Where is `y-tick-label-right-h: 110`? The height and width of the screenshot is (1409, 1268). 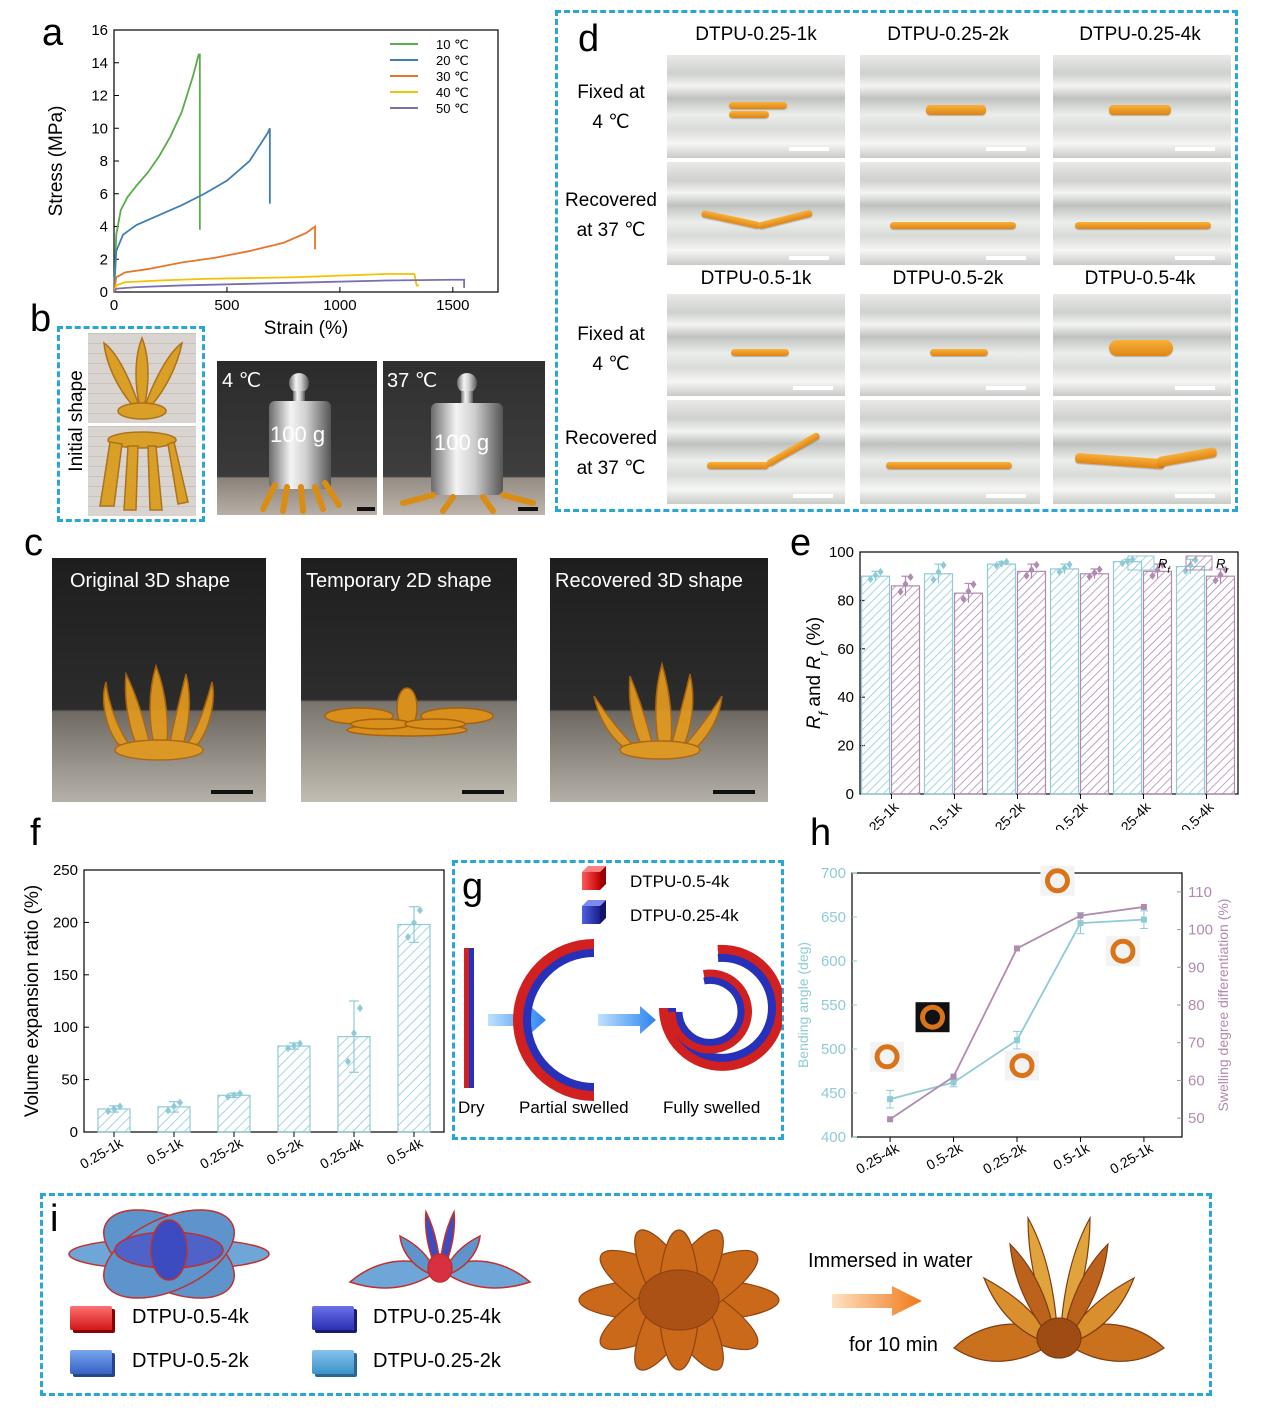
y-tick-label-right-h: 110 is located at coordinates (1200, 892).